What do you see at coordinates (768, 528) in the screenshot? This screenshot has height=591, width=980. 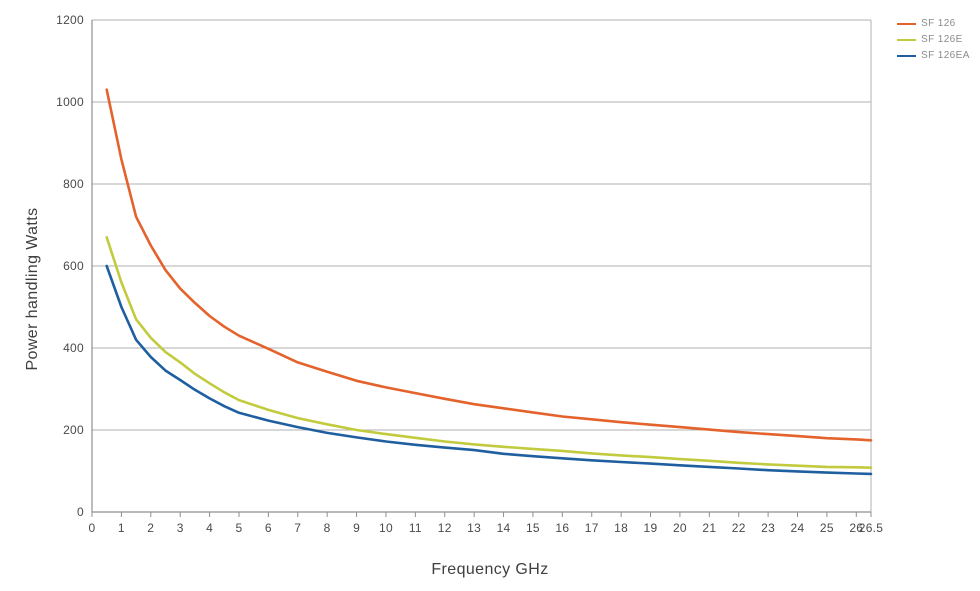 I see `x-tick-label-23: 23` at bounding box center [768, 528].